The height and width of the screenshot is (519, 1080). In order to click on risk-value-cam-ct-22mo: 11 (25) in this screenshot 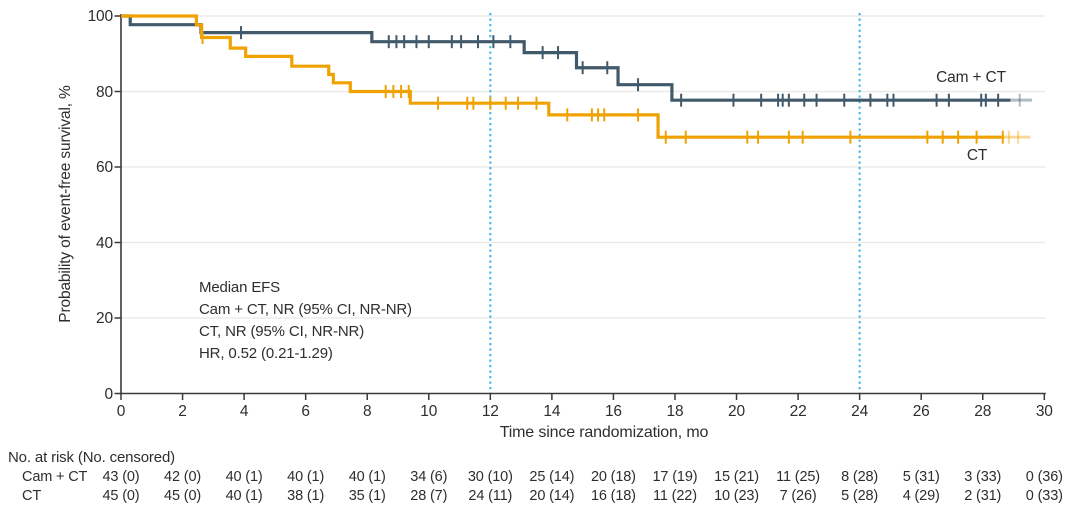, I will do `click(798, 477)`.